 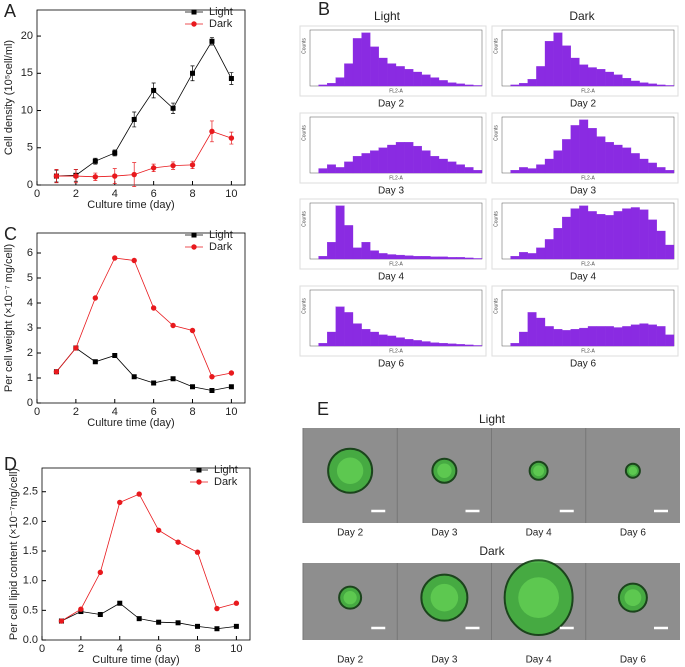 I want to click on panel-label: E, so click(x=323, y=409).